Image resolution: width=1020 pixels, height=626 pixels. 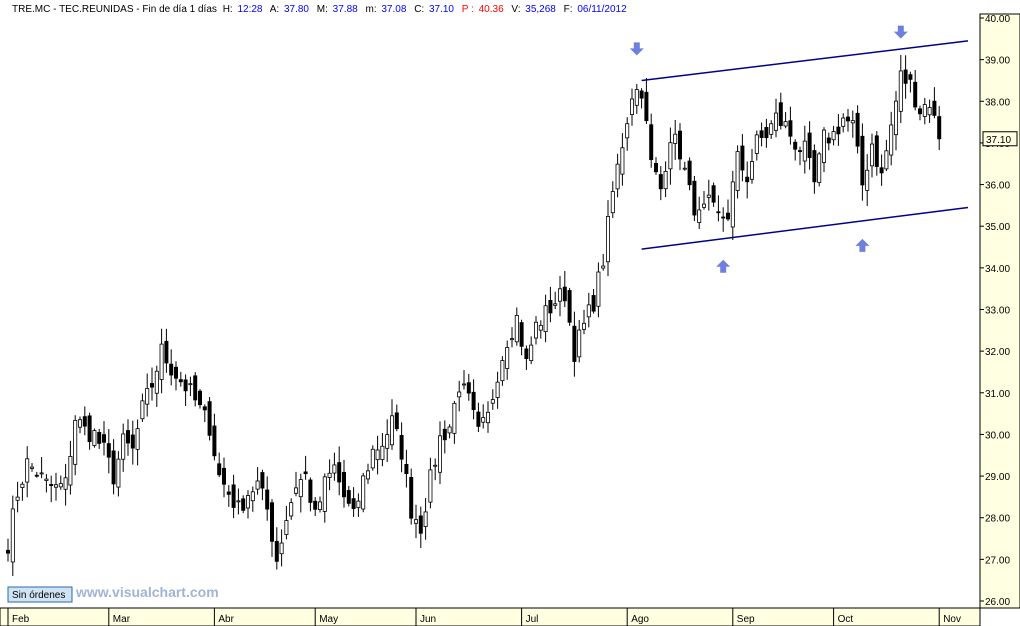 What do you see at coordinates (997, 269) in the screenshot?
I see `y-tick-label: 34.00` at bounding box center [997, 269].